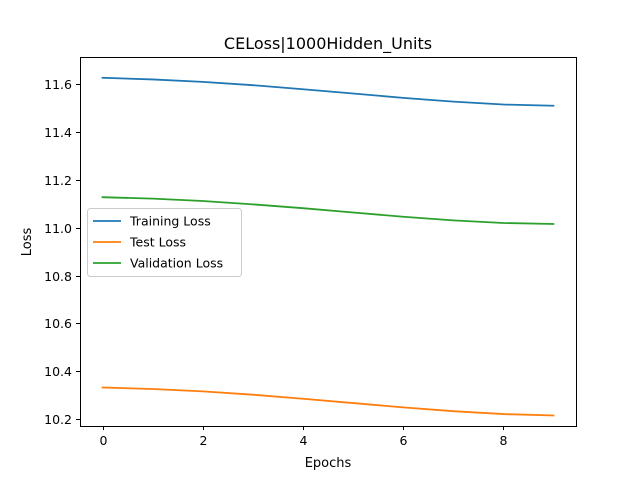 The width and height of the screenshot is (640, 480). Describe the element at coordinates (58, 371) in the screenshot. I see `y-tick-label: 10.4` at that location.